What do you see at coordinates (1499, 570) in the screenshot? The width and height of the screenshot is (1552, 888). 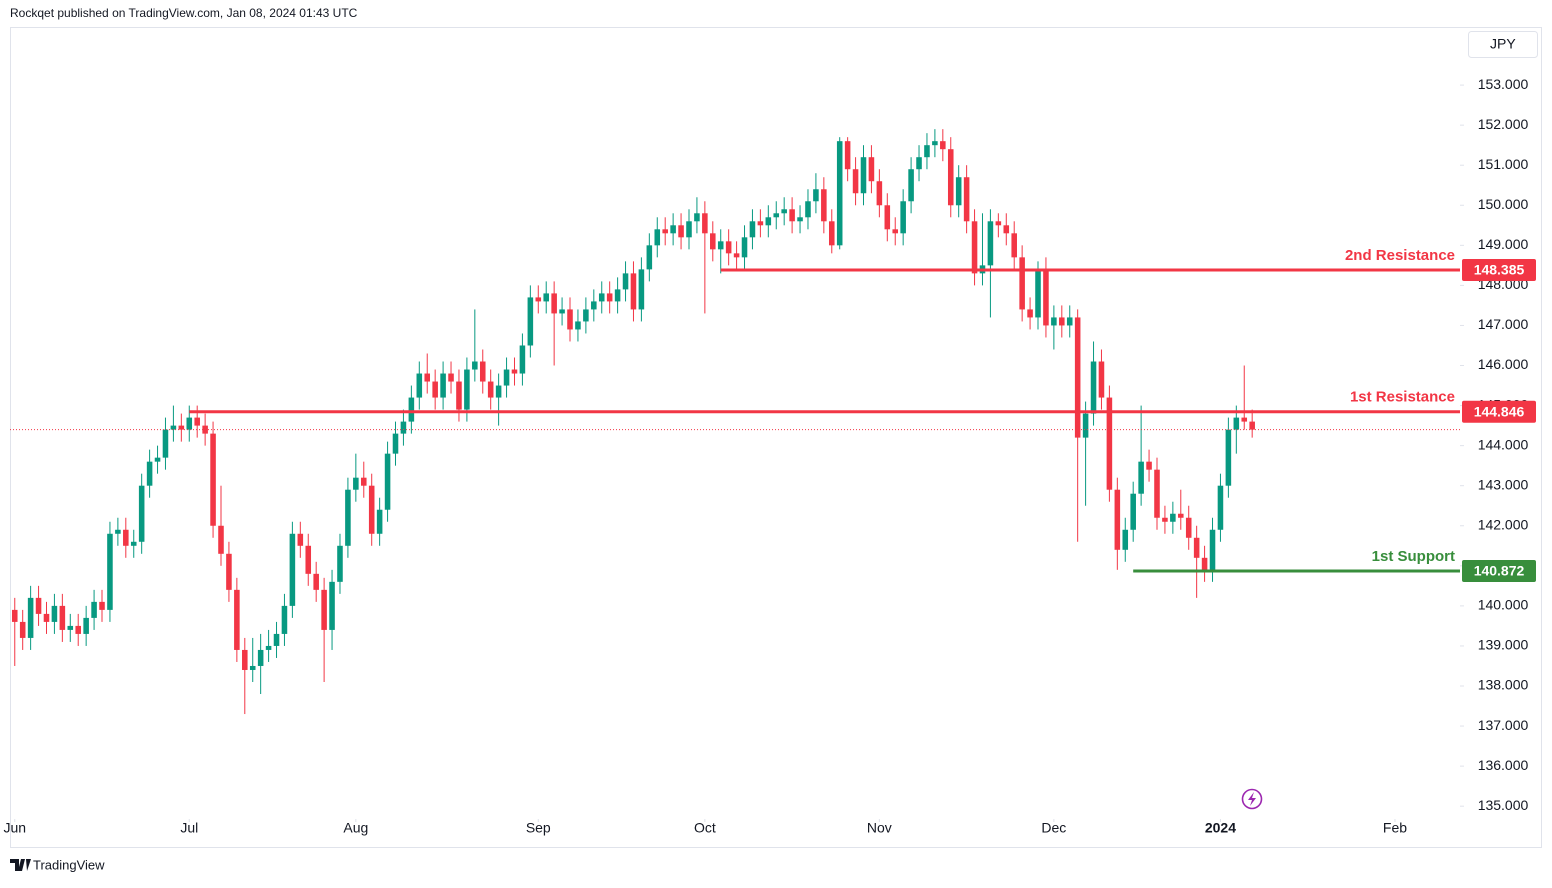 I see `price-badge` at bounding box center [1499, 570].